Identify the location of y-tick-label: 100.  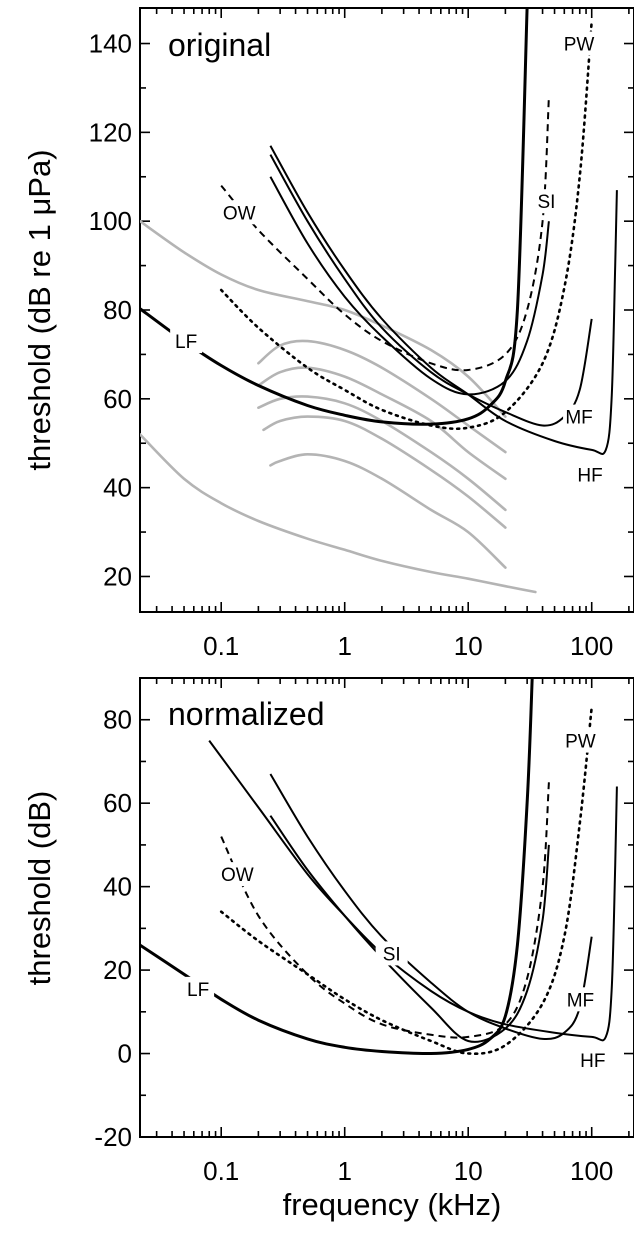
(110, 221).